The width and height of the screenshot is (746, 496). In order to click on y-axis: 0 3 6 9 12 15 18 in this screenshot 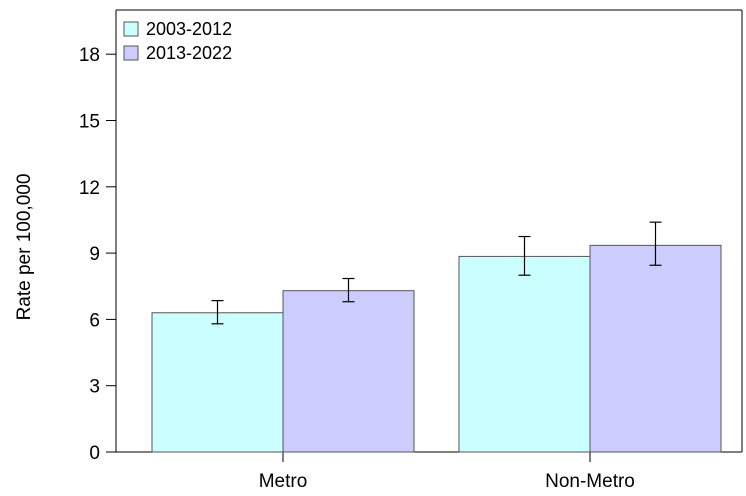, I will do `click(97, 254)`.